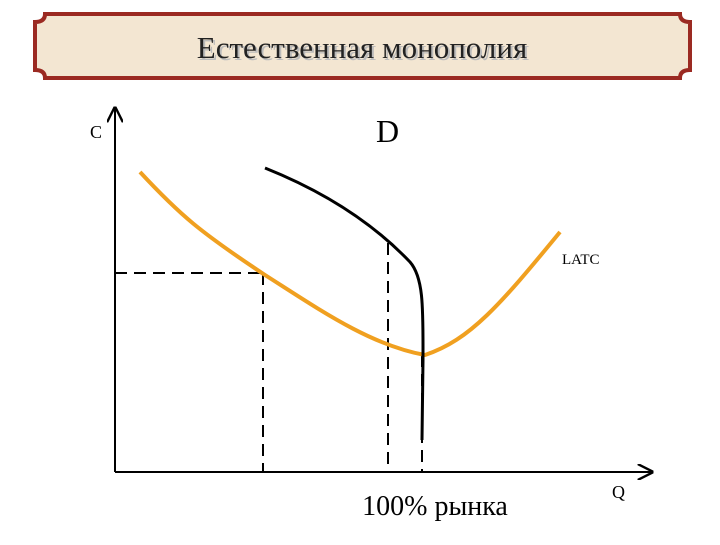 This screenshot has width=720, height=545. I want to click on market-label: 100% рынка, so click(435, 506).